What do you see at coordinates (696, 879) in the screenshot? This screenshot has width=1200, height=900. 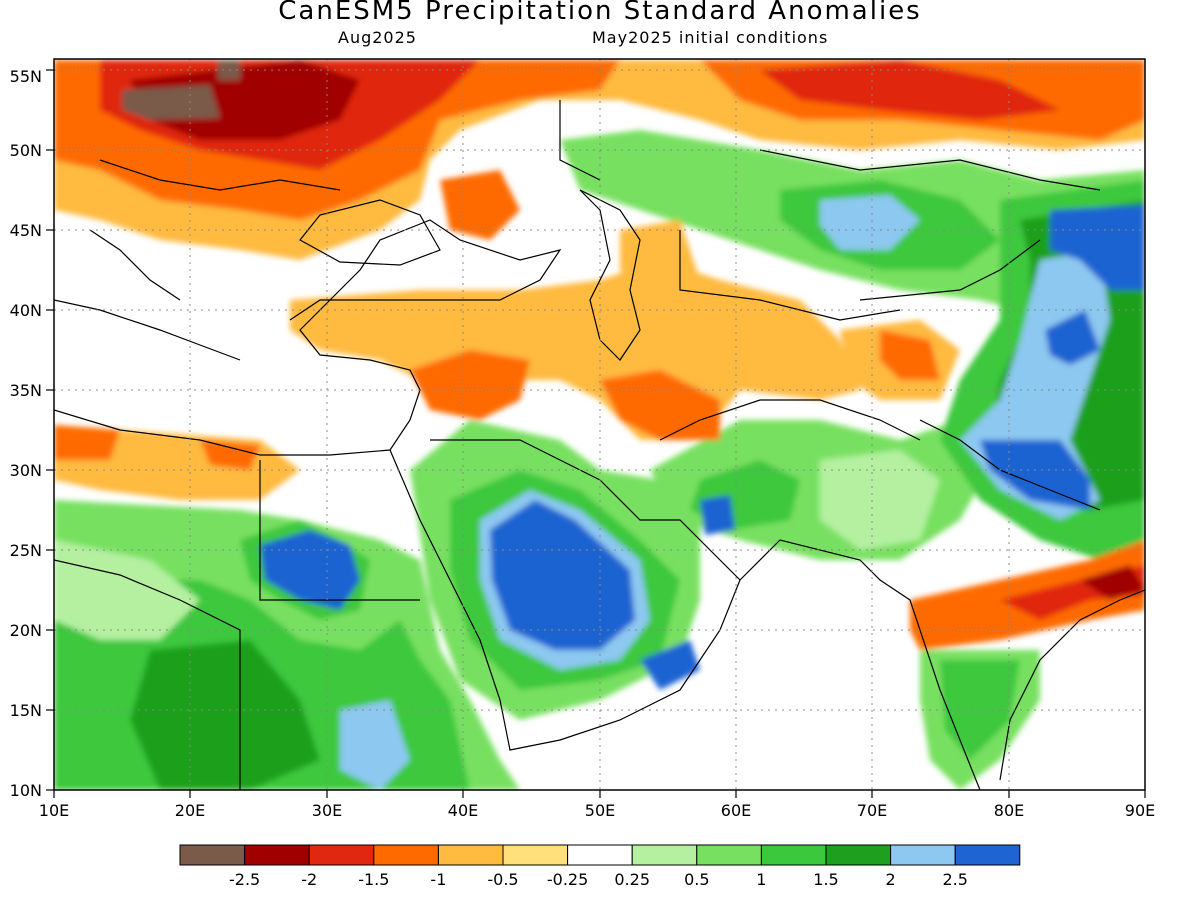 I see `colorbar-label: 0.5` at bounding box center [696, 879].